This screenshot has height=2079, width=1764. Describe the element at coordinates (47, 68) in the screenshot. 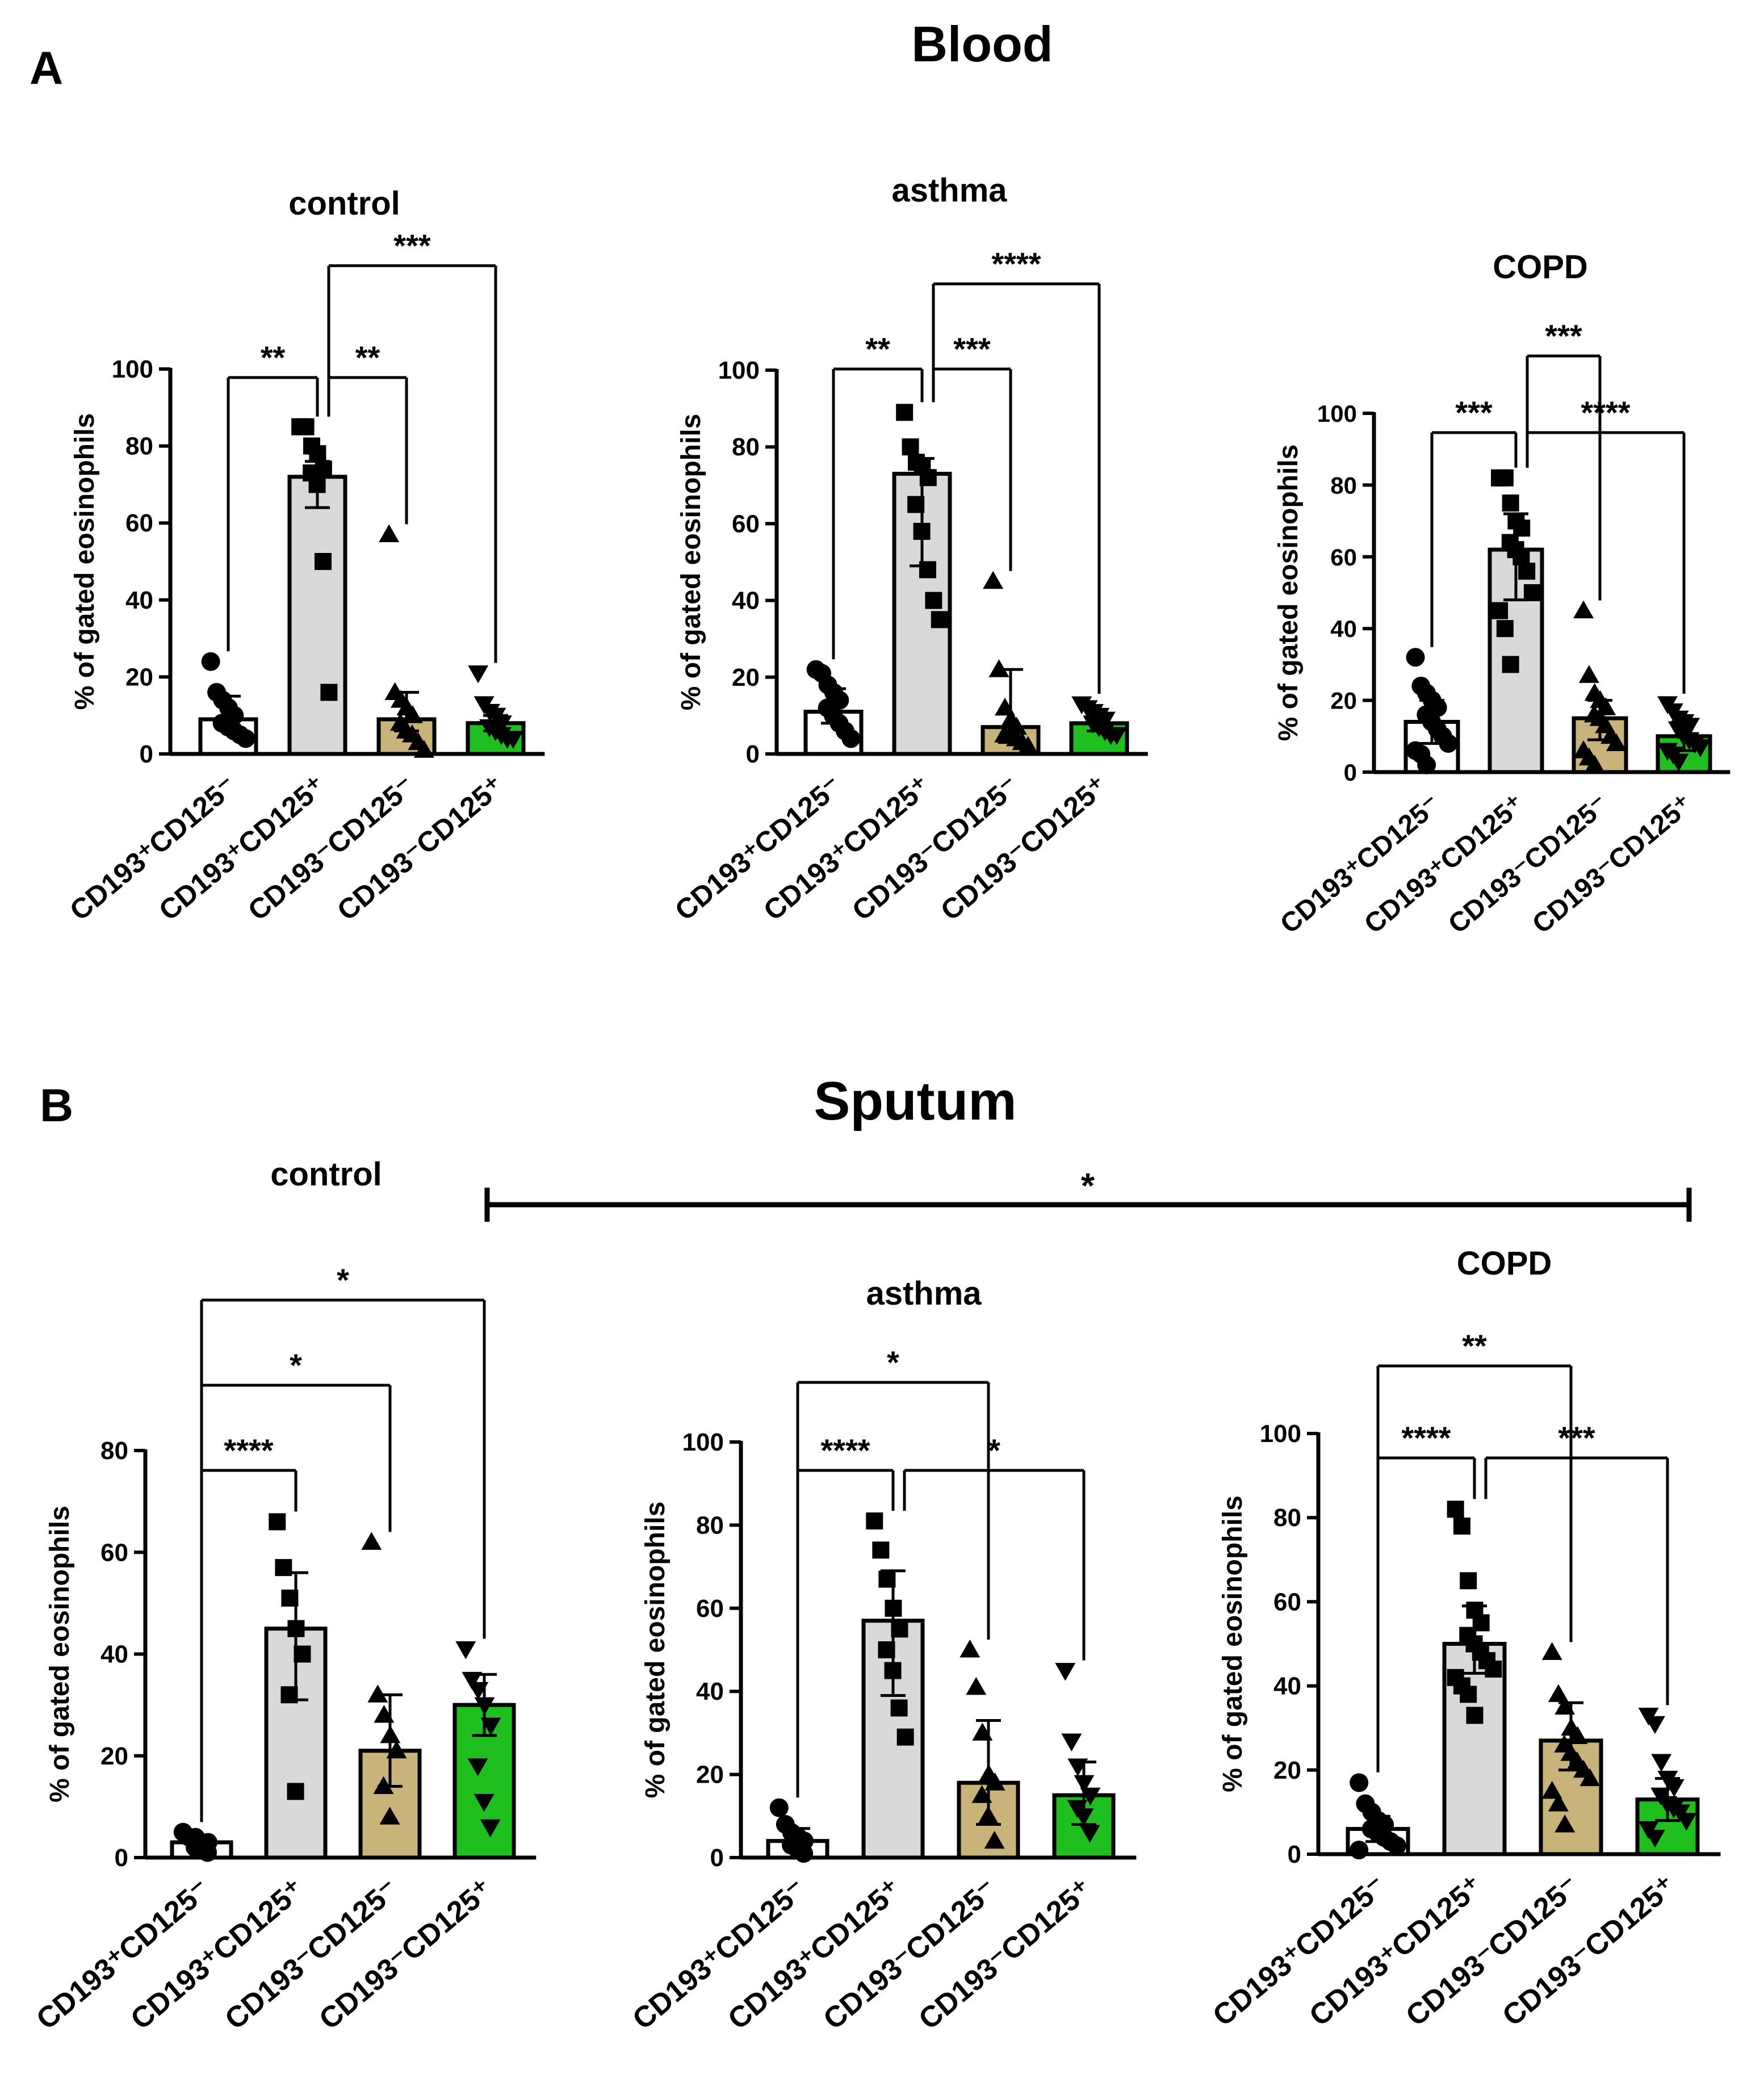

I see `panel-a-label: A` at that location.